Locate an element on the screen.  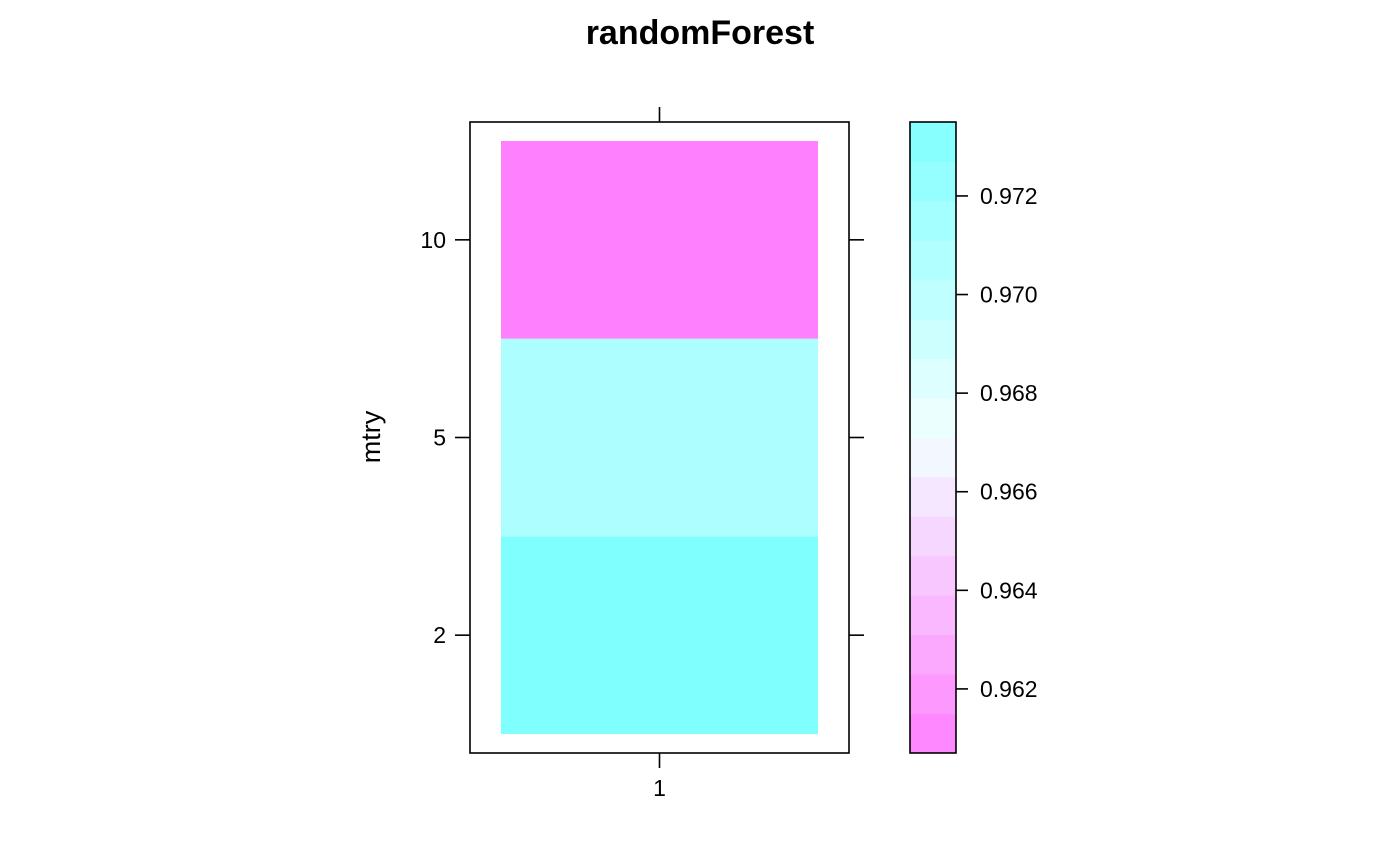
colorbar-tick-label: 0.962 is located at coordinates (1009, 689).